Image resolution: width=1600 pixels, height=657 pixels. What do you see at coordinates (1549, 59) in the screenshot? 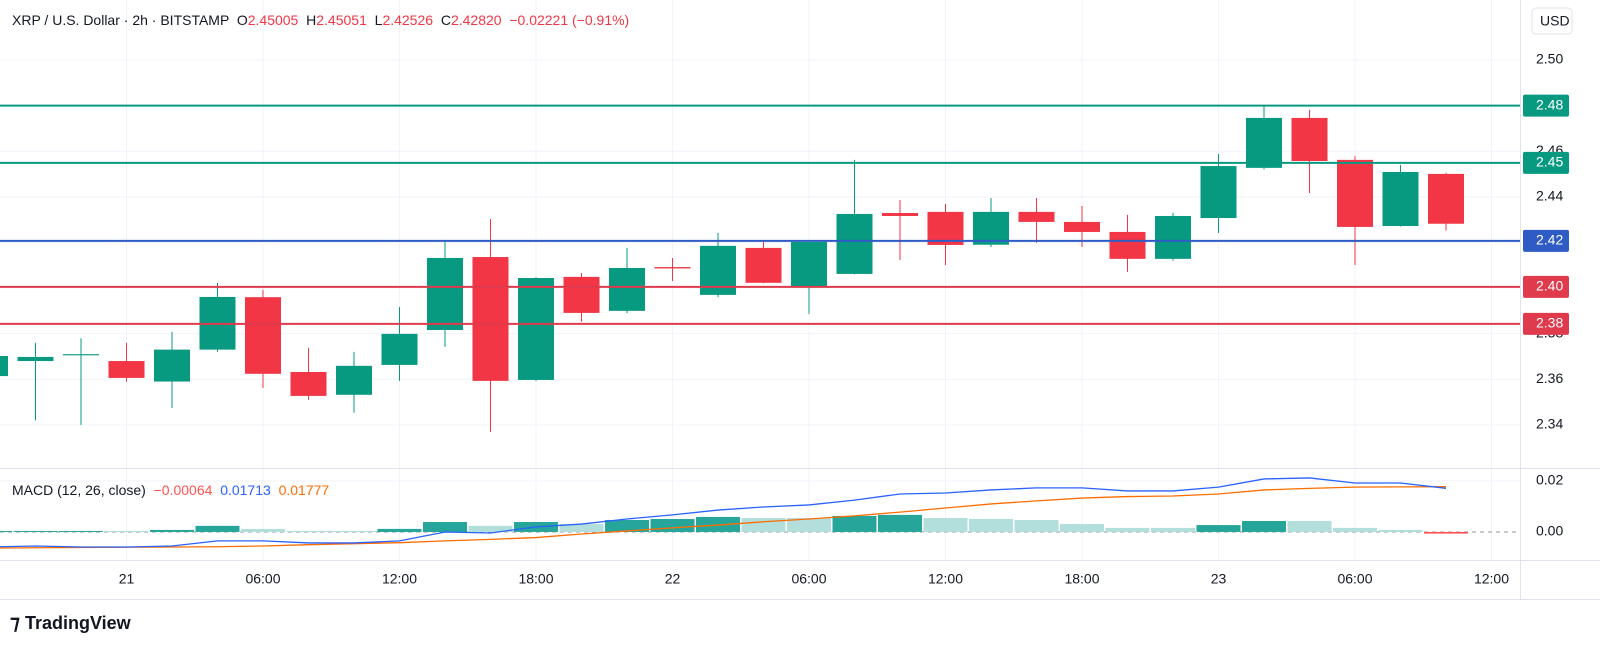
I see `y-tick-label: 2.50` at bounding box center [1549, 59].